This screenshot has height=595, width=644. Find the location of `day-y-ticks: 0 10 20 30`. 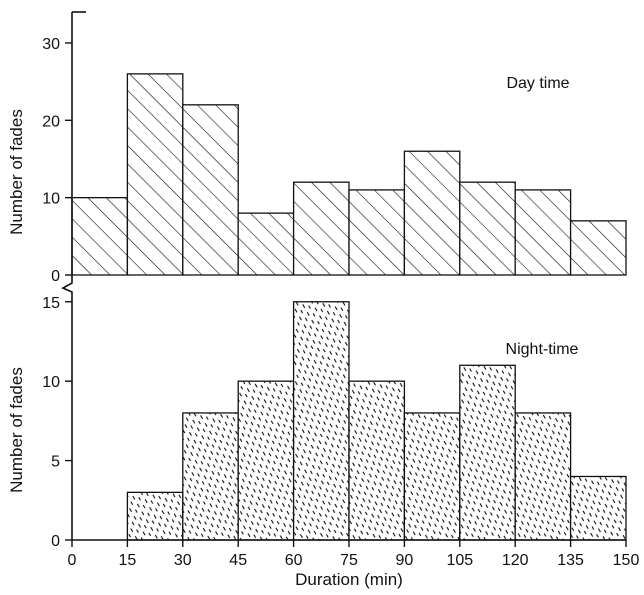

day-y-ticks: 0 10 20 30 is located at coordinates (57, 160).